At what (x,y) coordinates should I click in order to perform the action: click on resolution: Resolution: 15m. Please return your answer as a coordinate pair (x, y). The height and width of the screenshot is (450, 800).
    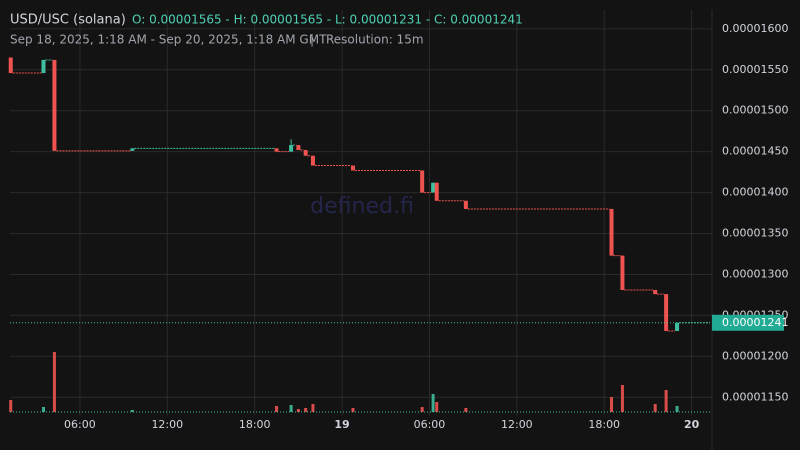
    Looking at the image, I should click on (375, 40).